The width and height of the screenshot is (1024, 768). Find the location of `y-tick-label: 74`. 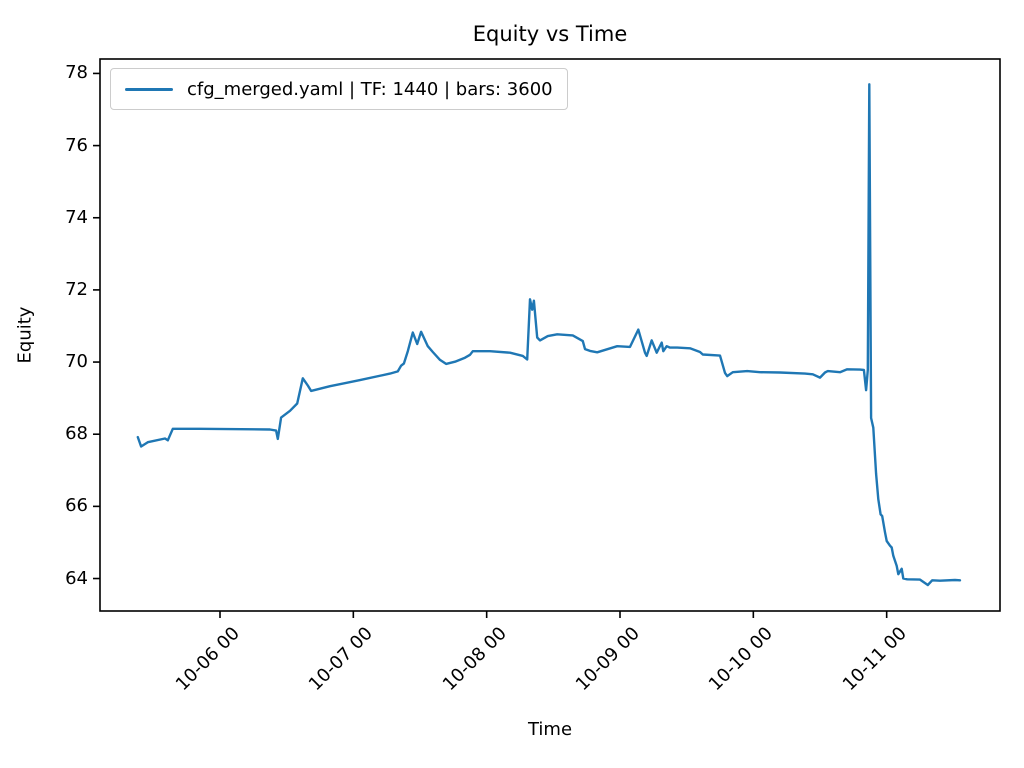

y-tick-label: 74 is located at coordinates (76, 217).